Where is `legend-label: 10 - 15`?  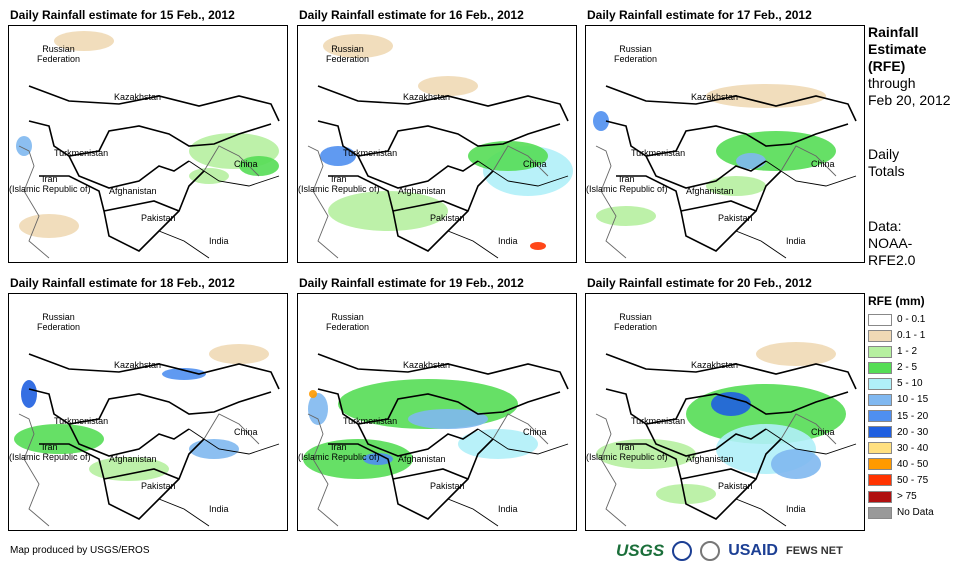 legend-label: 10 - 15 is located at coordinates (913, 400).